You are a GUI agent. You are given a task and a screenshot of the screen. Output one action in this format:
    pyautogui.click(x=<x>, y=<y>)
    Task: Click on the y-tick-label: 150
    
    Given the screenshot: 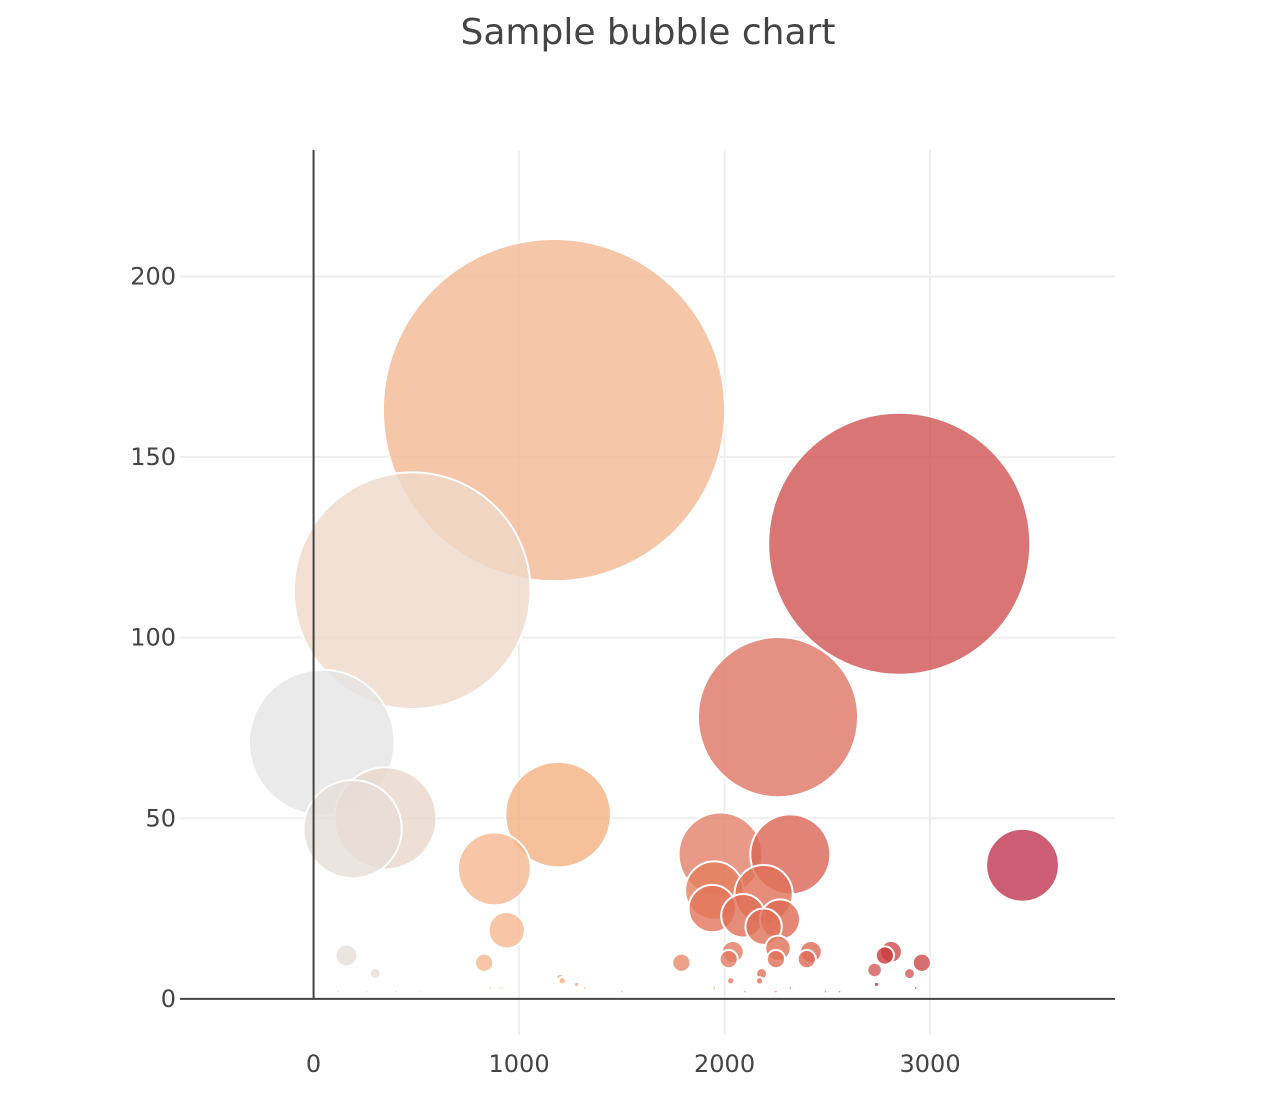 What is the action you would take?
    pyautogui.click(x=153, y=457)
    